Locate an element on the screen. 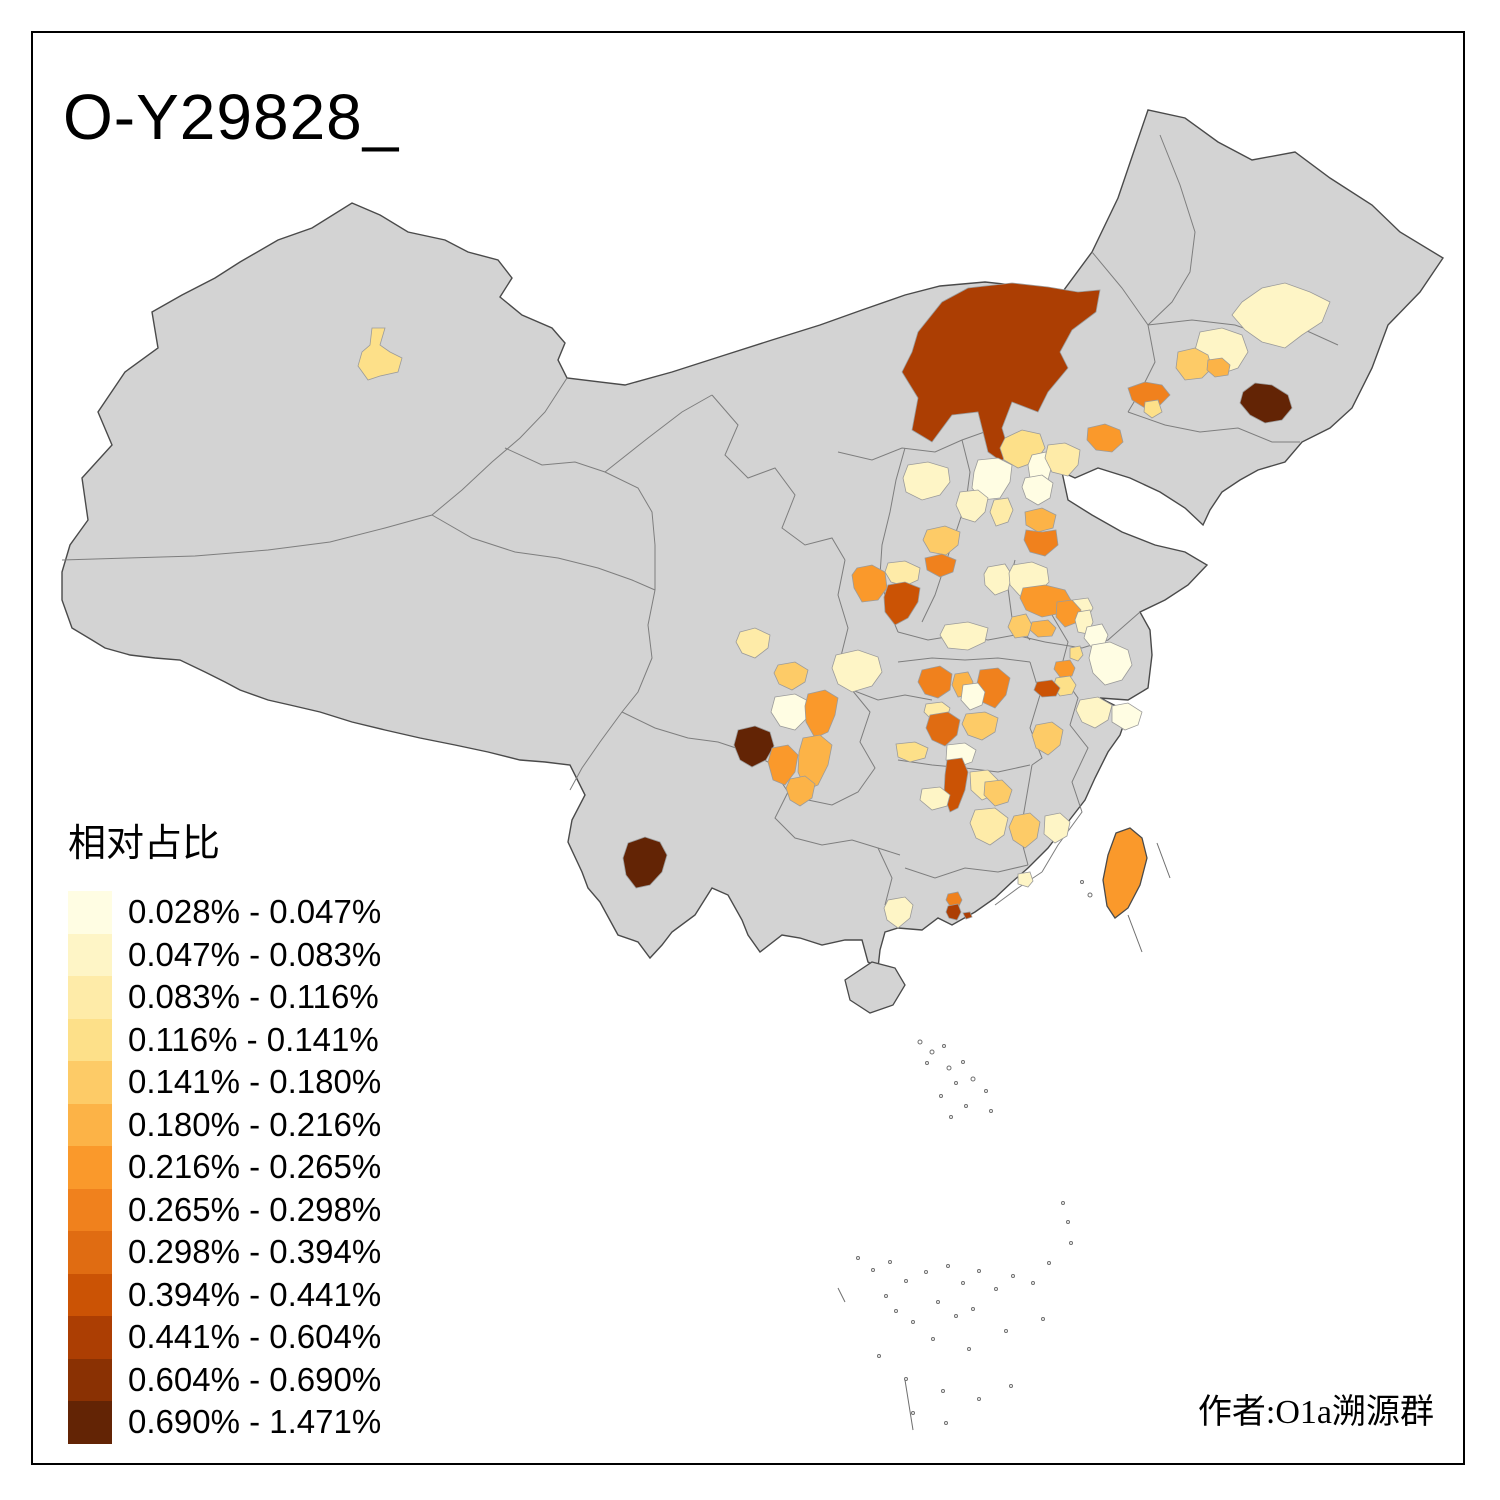  legend-label: 0.028% - 0.047% is located at coordinates (255, 912).